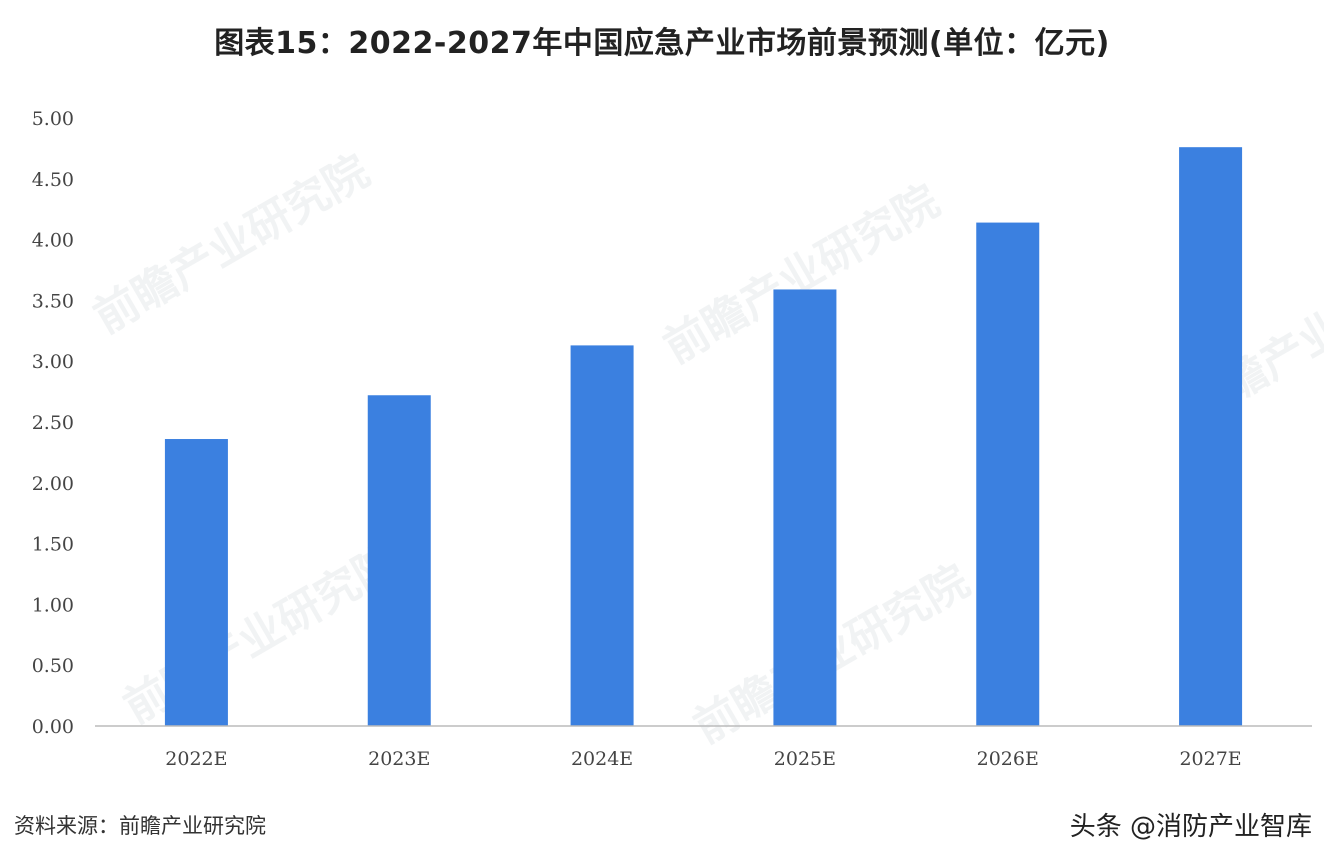  I want to click on y-tick-label: 4.00, so click(53, 241).